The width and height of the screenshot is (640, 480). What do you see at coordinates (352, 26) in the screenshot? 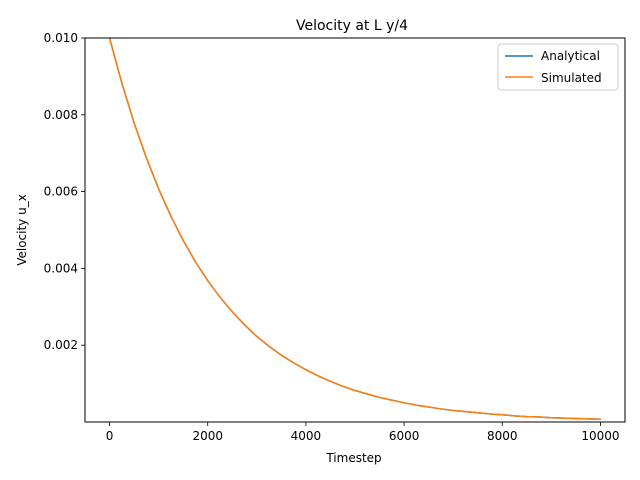
I see `chart-title: Velocity at L y/4` at bounding box center [352, 26].